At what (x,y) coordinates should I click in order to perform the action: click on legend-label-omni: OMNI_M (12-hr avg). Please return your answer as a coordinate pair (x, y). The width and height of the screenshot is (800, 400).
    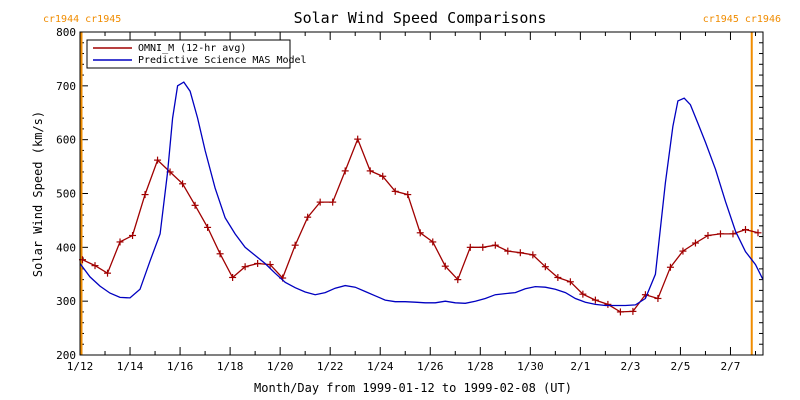
    Looking at the image, I should click on (192, 48).